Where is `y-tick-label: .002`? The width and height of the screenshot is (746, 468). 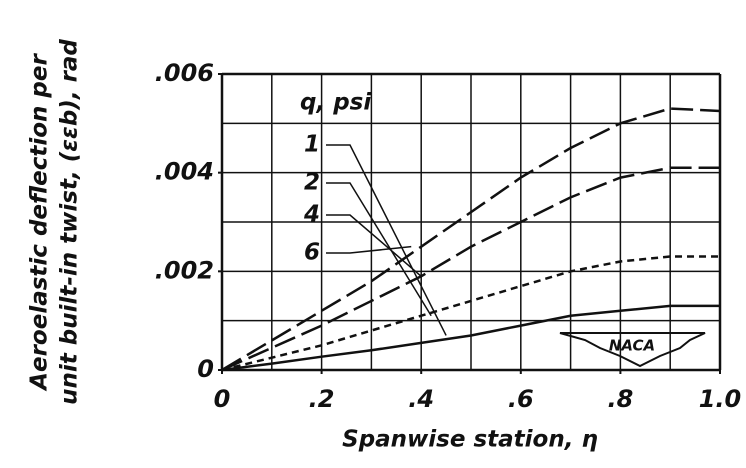 y-tick-label: .002 is located at coordinates (184, 270).